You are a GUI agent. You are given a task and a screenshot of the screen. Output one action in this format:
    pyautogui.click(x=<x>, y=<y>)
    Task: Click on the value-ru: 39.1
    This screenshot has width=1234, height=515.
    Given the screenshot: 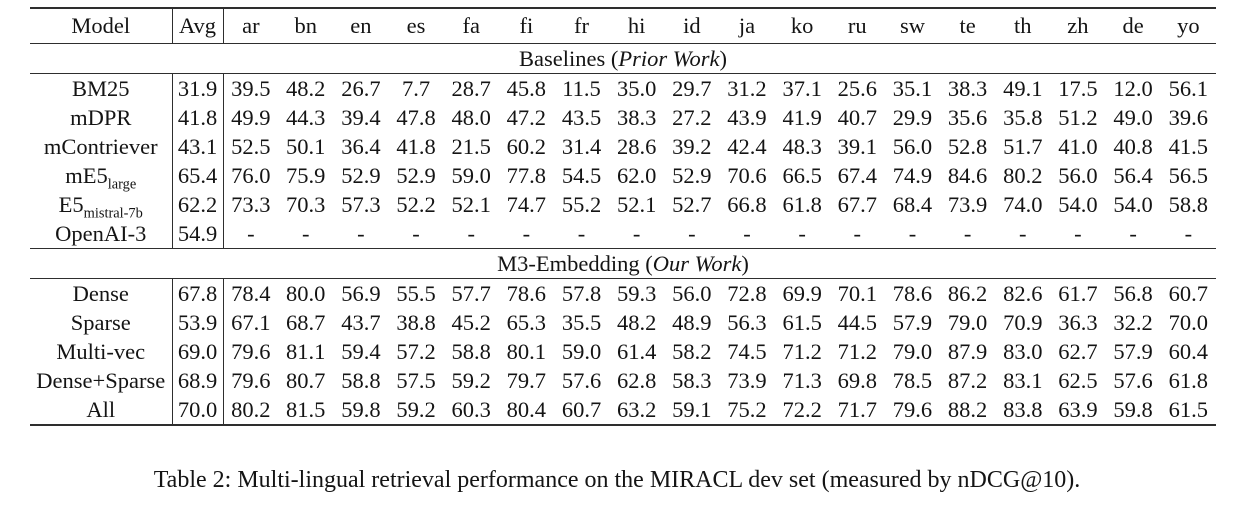 What is the action you would take?
    pyautogui.click(x=857, y=146)
    